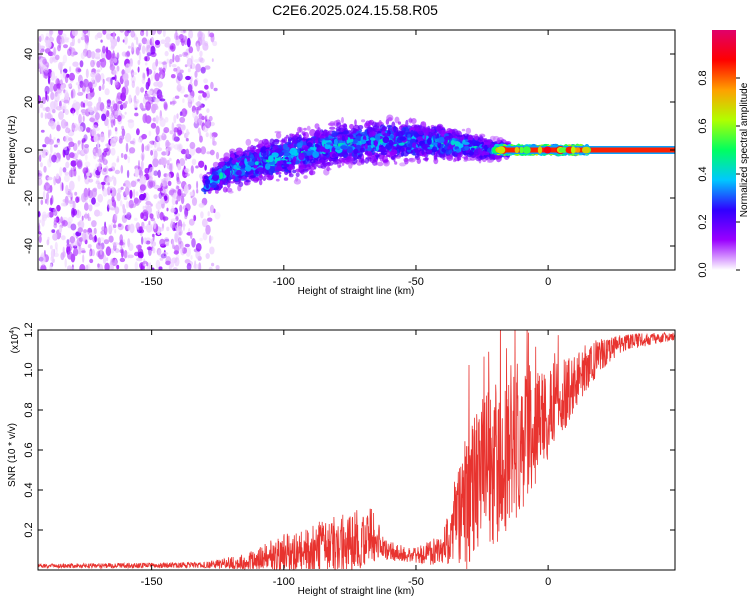 This screenshot has height=600, width=750. I want to click on chart-title: C2E6.2025.024.15.58.R05, so click(355, 10).